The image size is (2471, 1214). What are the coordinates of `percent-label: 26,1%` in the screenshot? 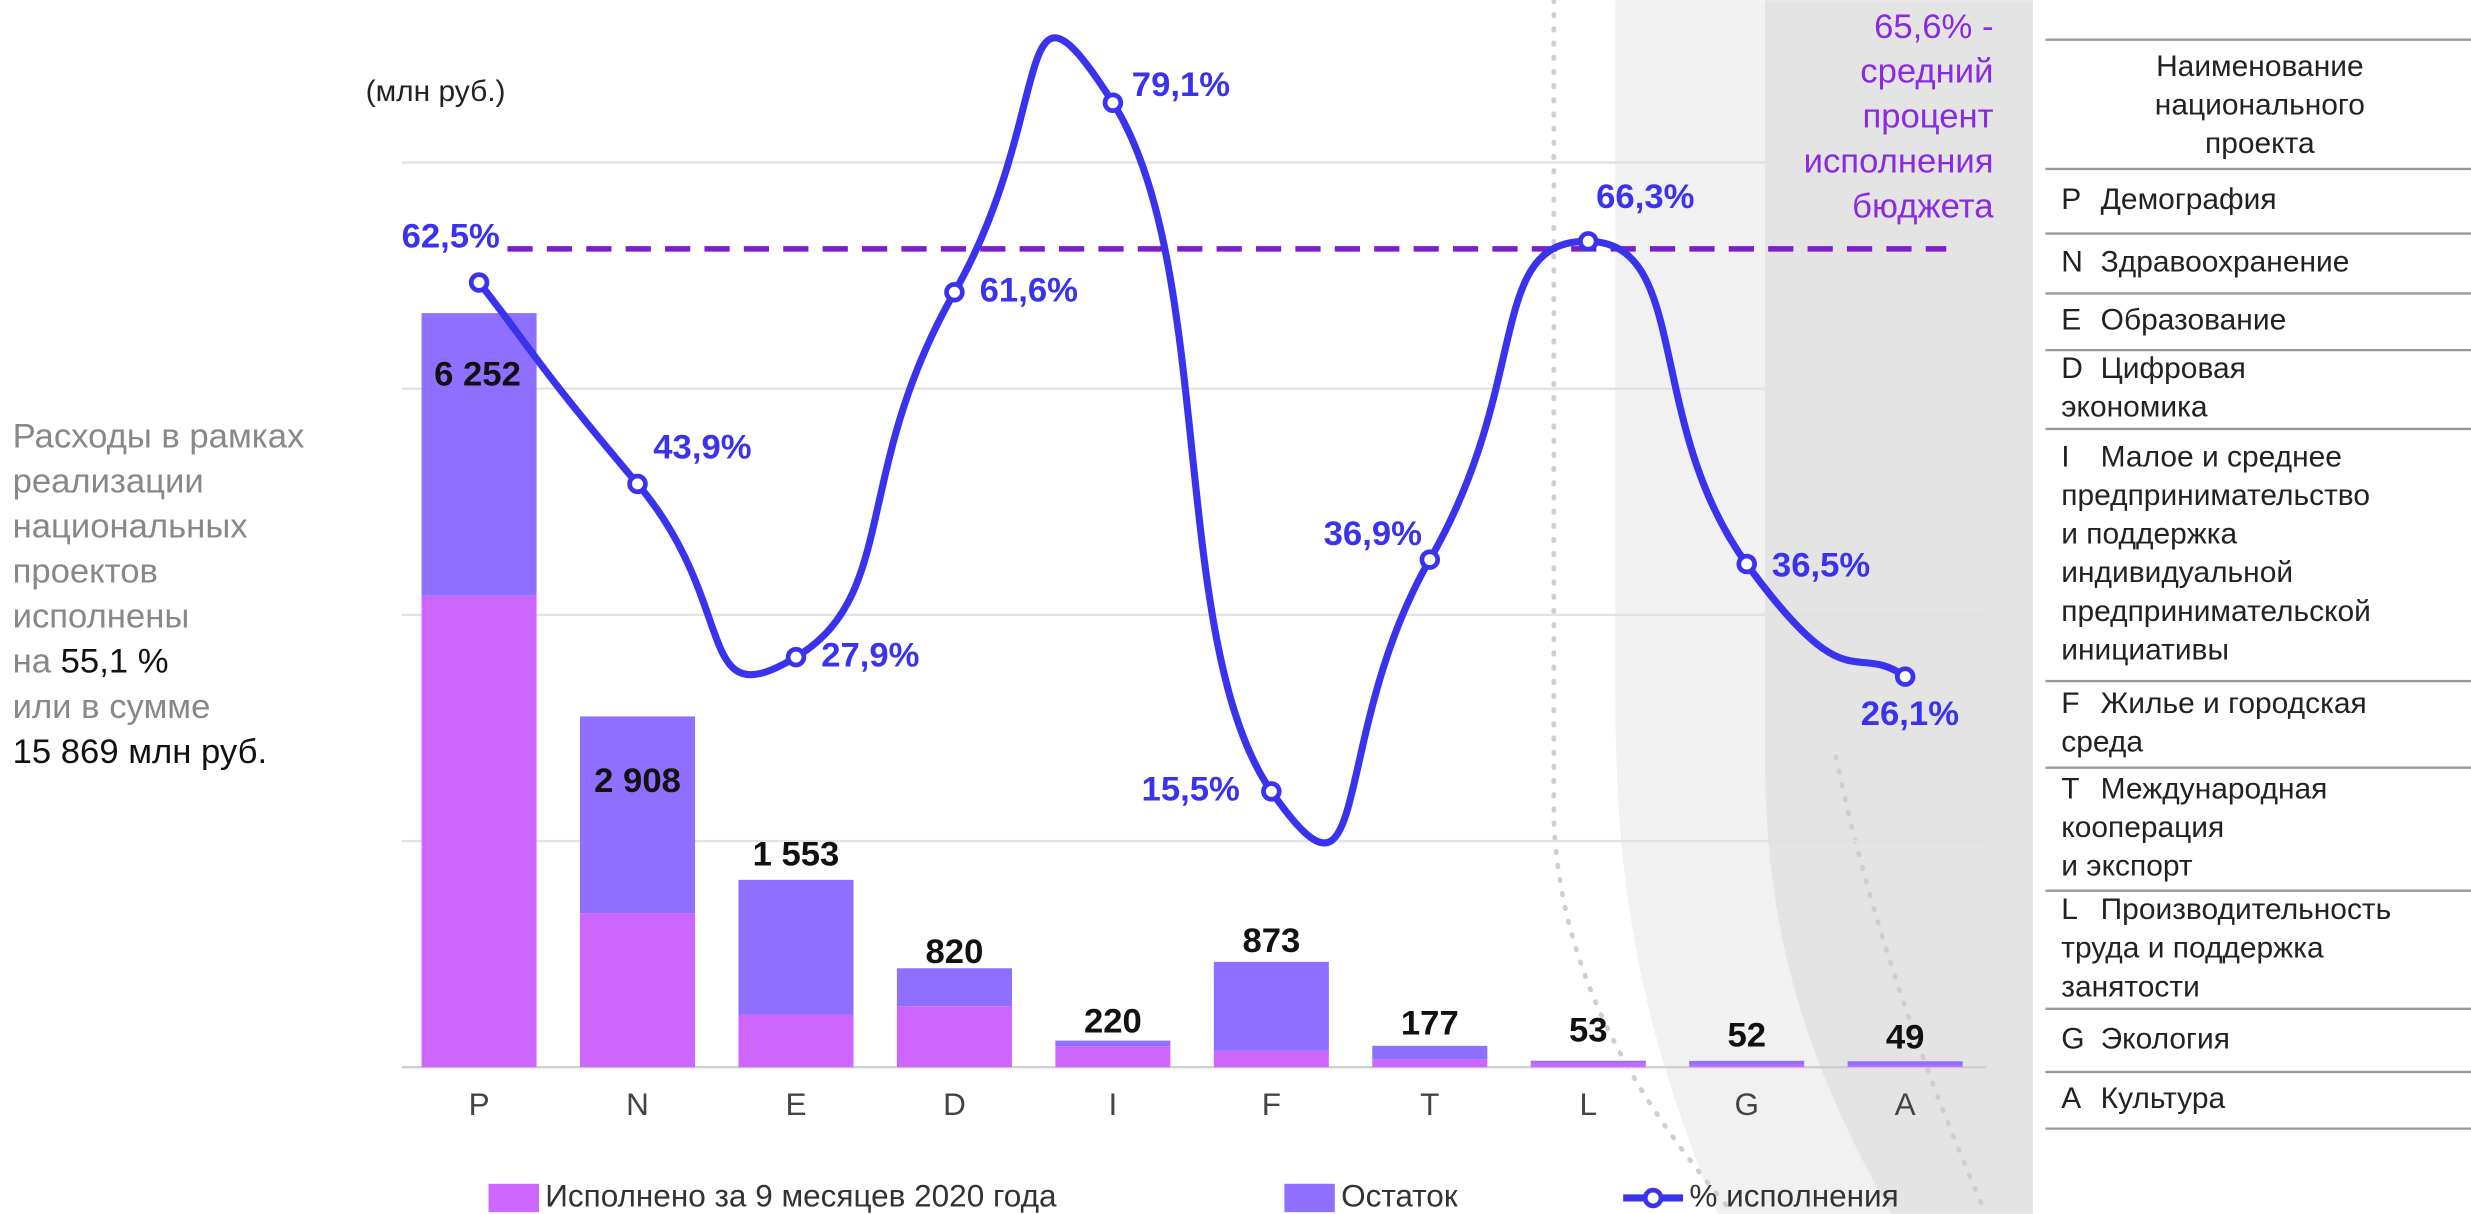 It's located at (1910, 714).